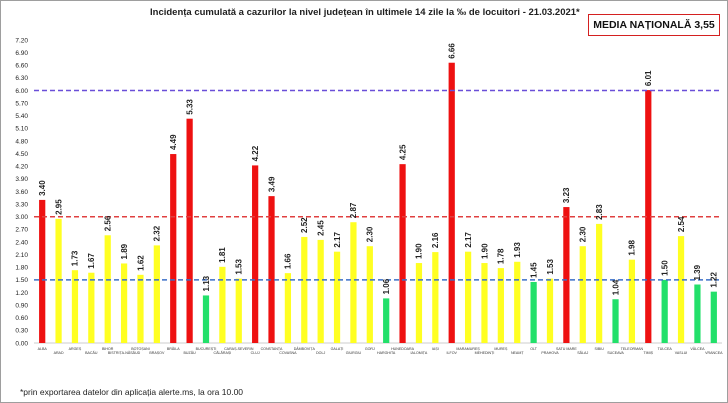 The image size is (728, 403). What do you see at coordinates (402, 152) in the screenshot?
I see `value-label: 4.25` at bounding box center [402, 152].